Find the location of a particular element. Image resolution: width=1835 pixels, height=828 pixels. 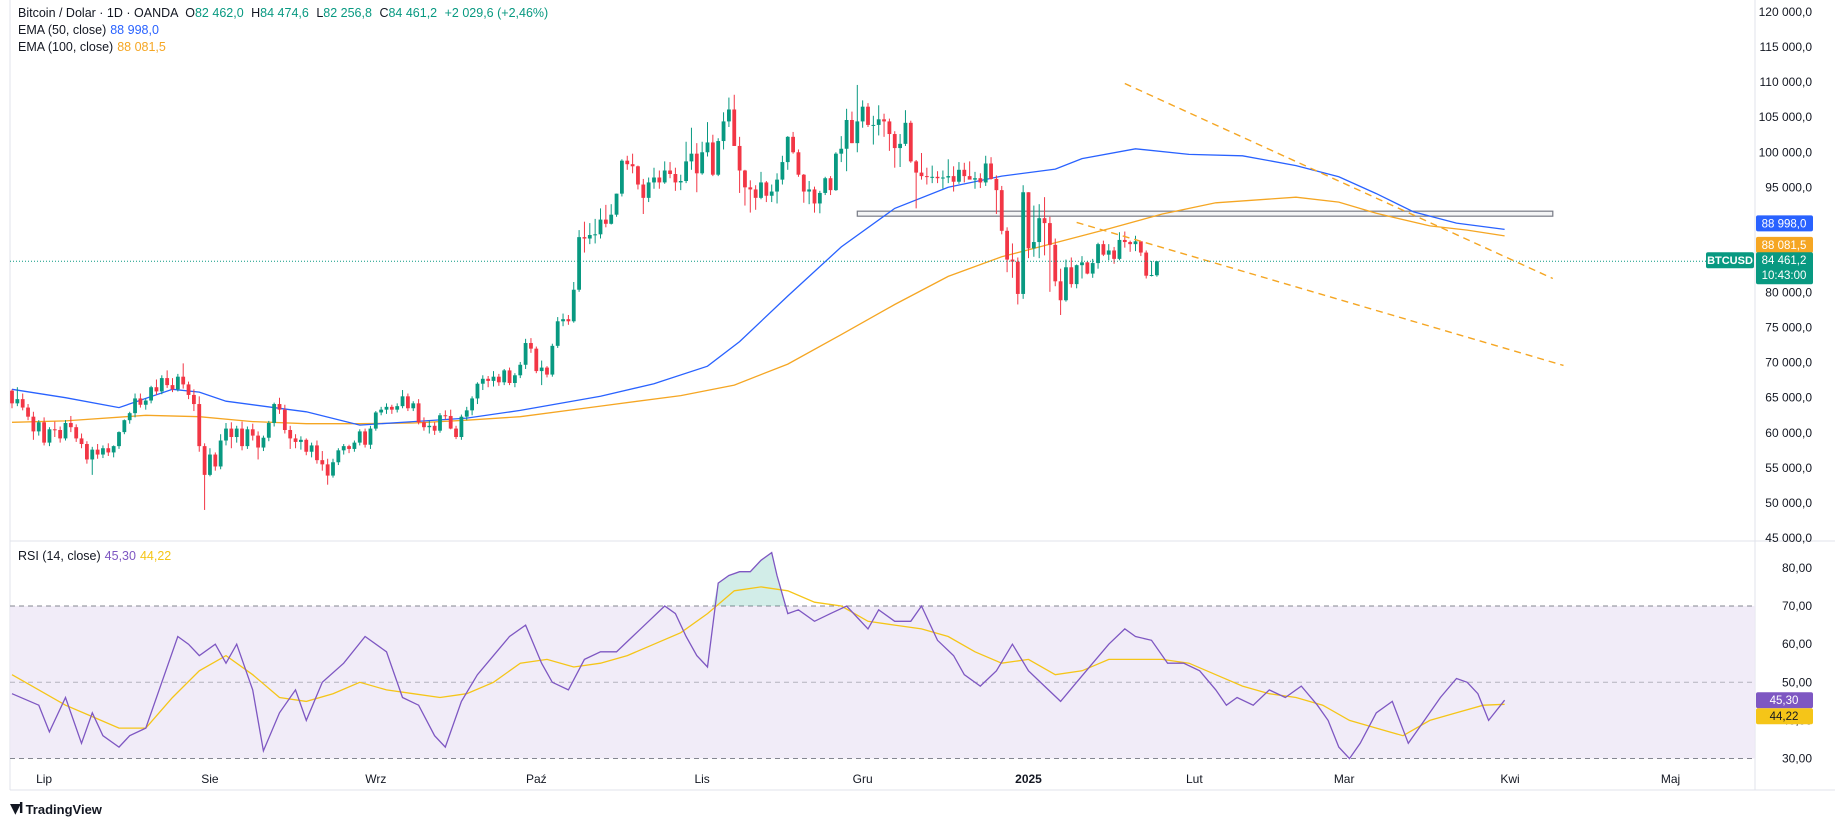

rsi-ma-axis-label: 44,22 is located at coordinates (1784, 717).